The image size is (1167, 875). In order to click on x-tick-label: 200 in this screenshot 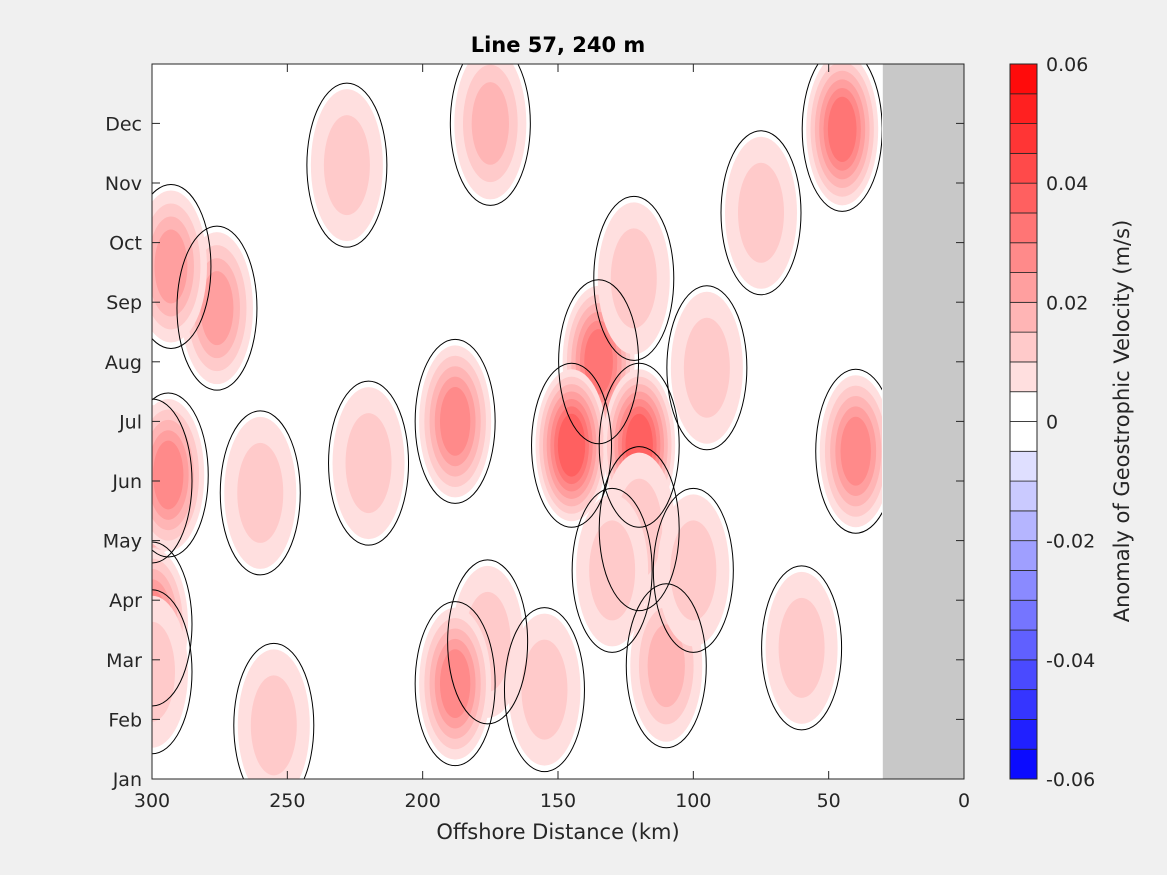, I will do `click(423, 801)`.